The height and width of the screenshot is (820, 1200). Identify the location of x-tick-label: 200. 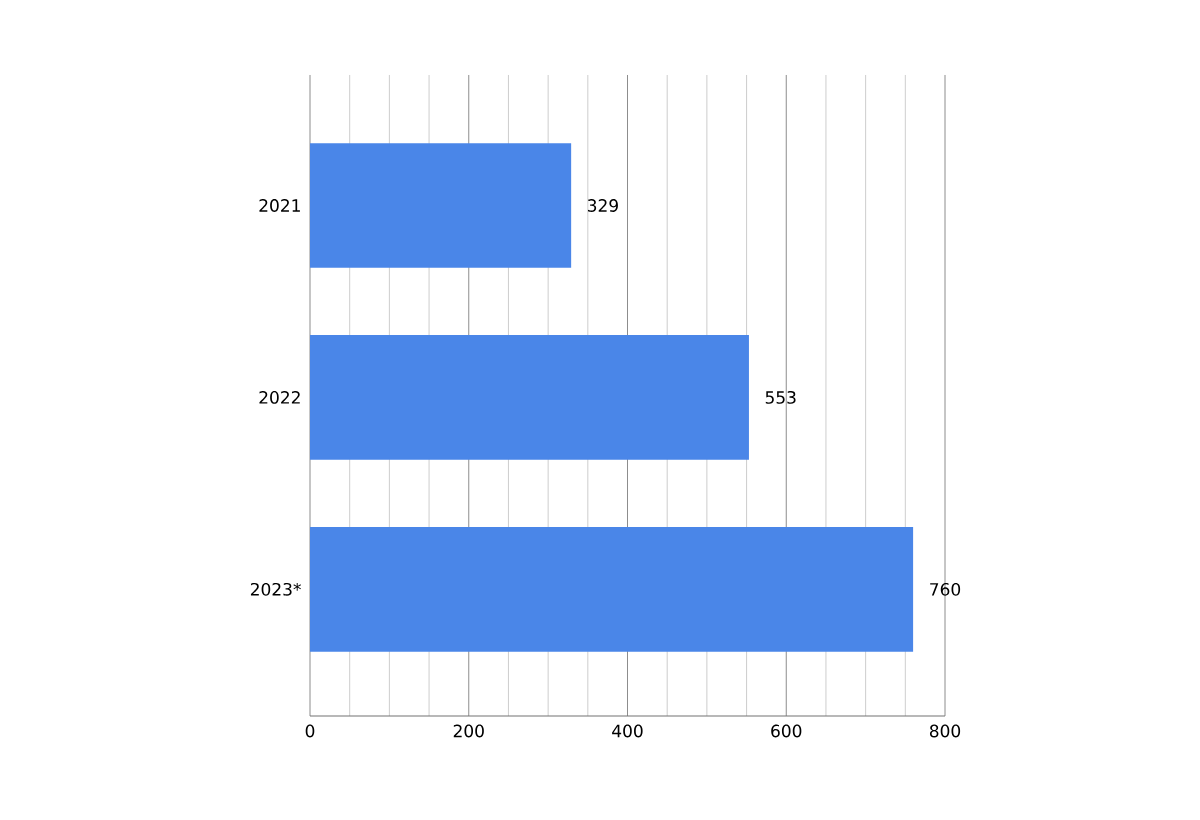
(468, 731).